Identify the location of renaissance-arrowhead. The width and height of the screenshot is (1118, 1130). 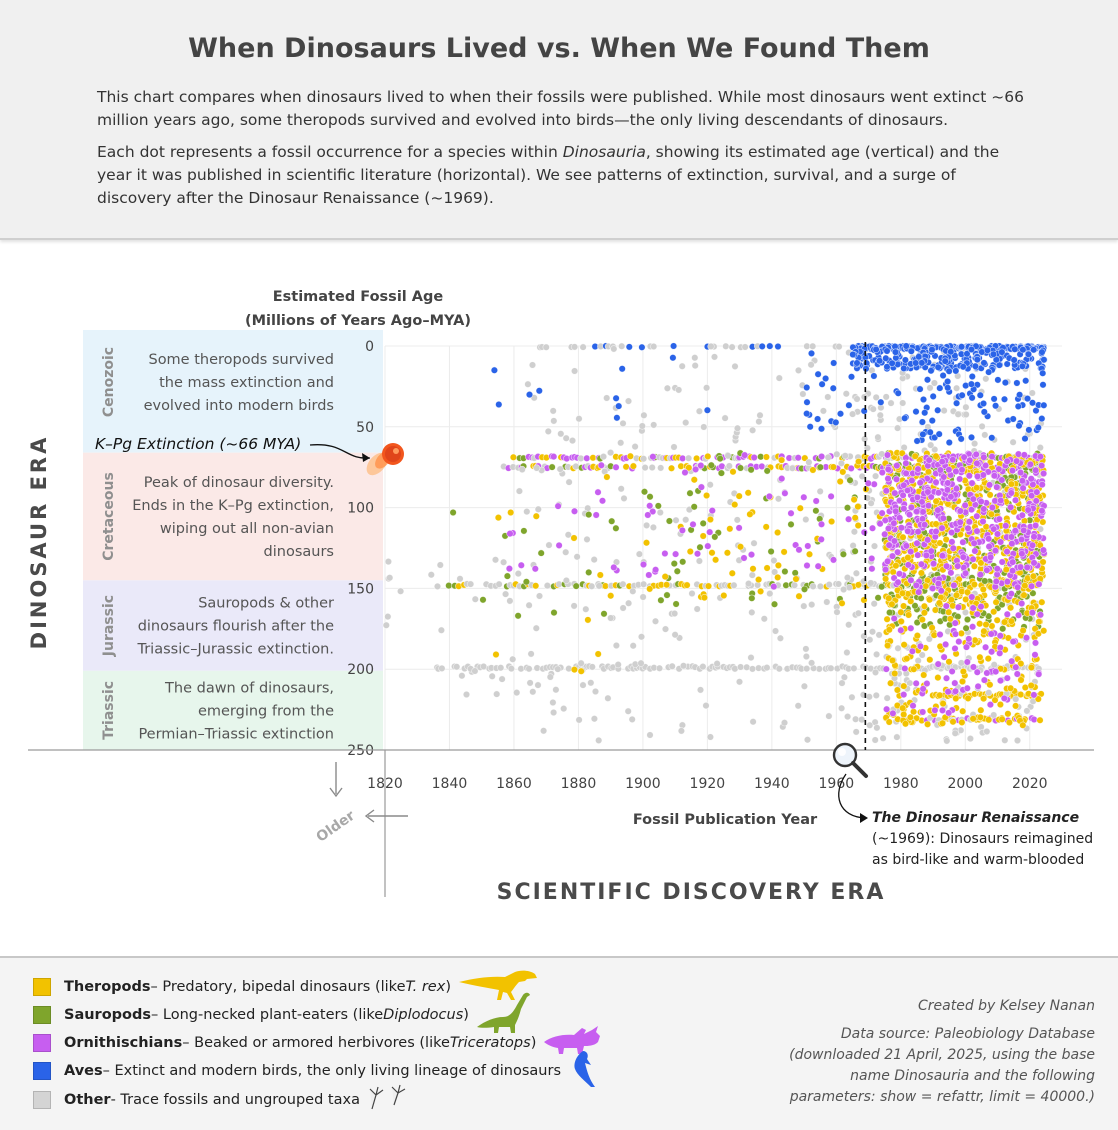
(864, 818).